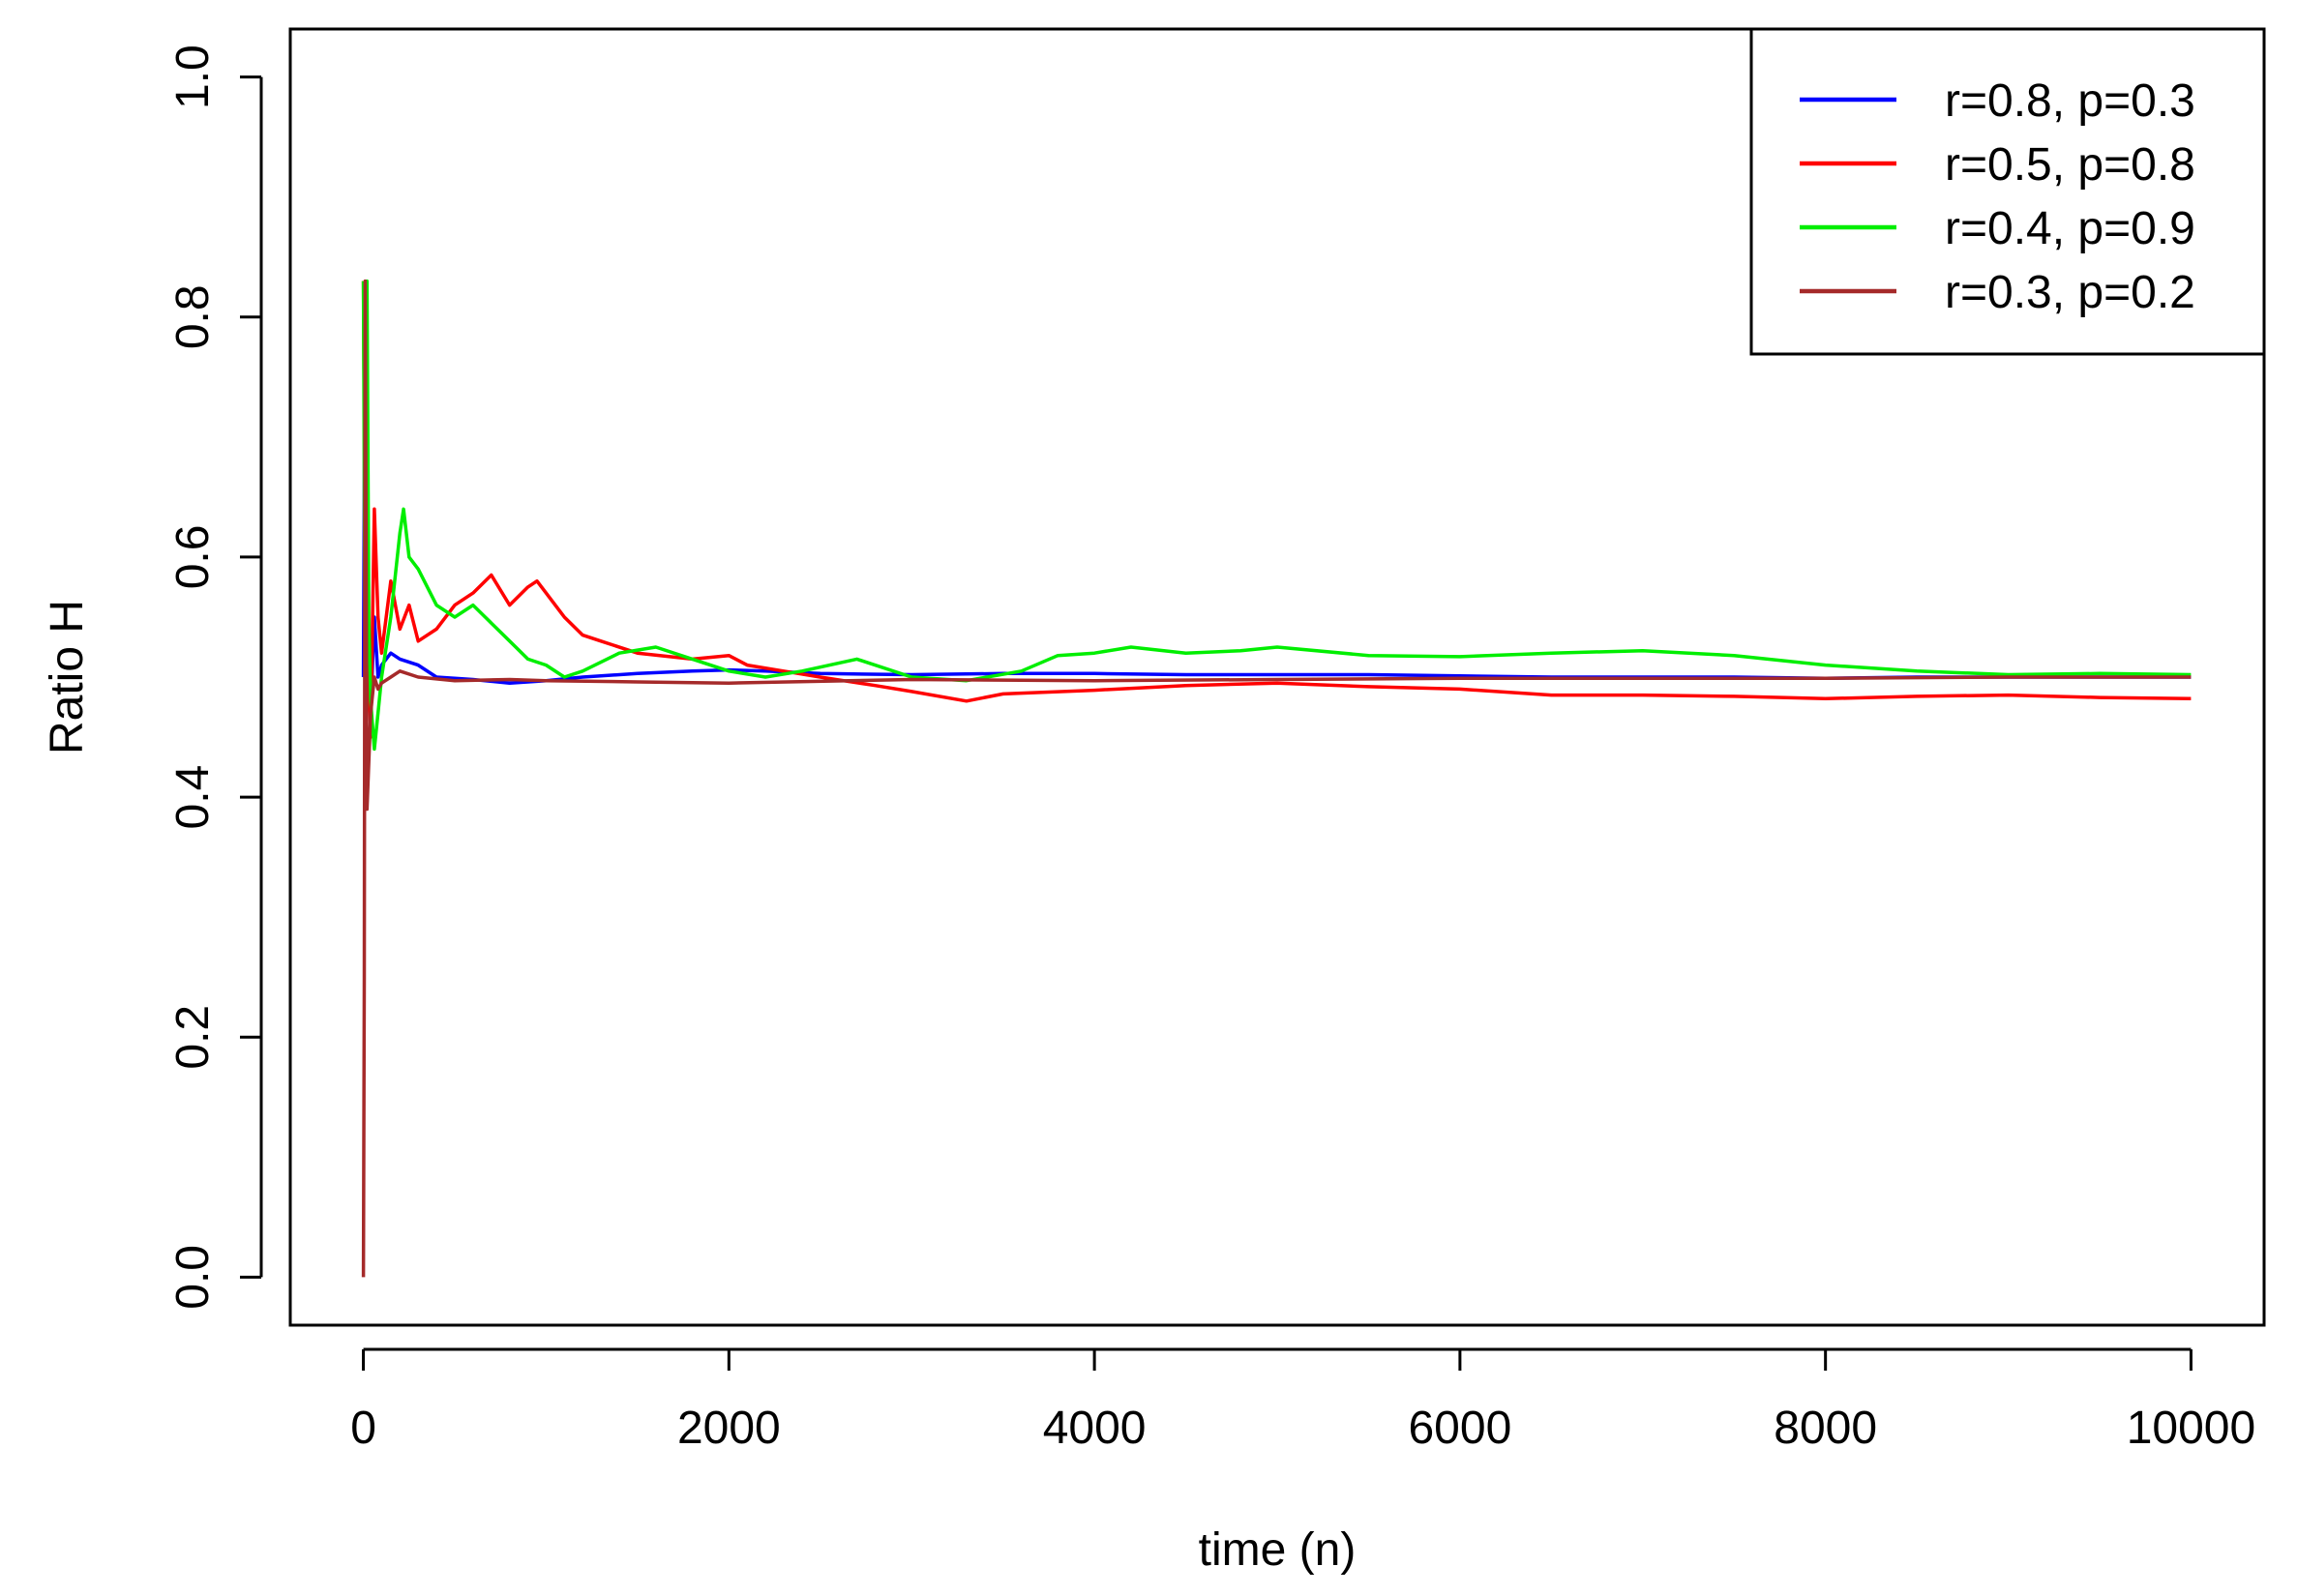 The height and width of the screenshot is (1596, 2297). Describe the element at coordinates (193, 316) in the screenshot. I see `y-tick-label: 0.8` at that location.